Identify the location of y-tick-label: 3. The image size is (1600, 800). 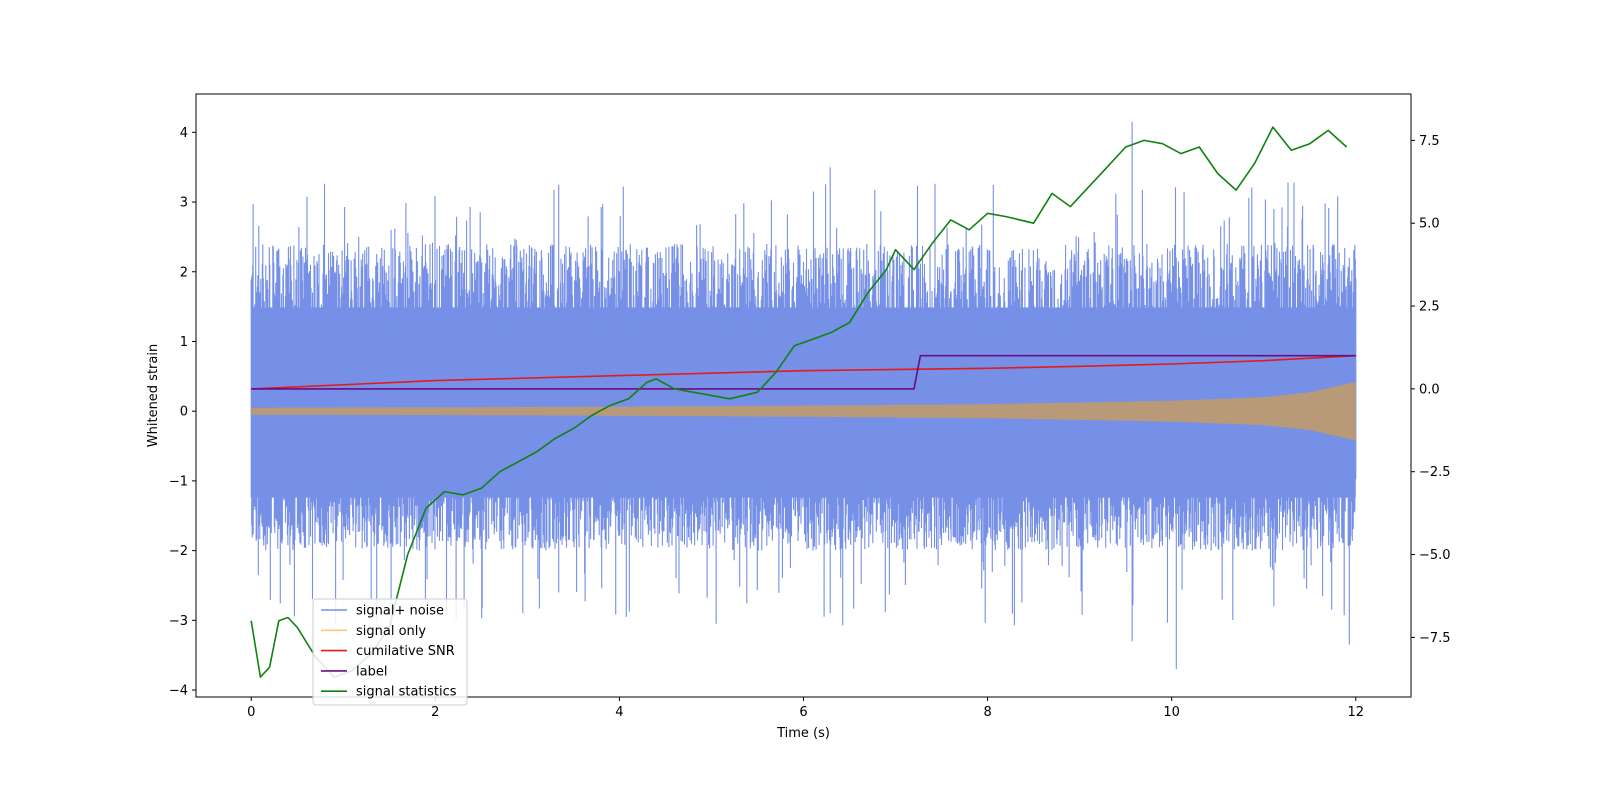
(184, 203).